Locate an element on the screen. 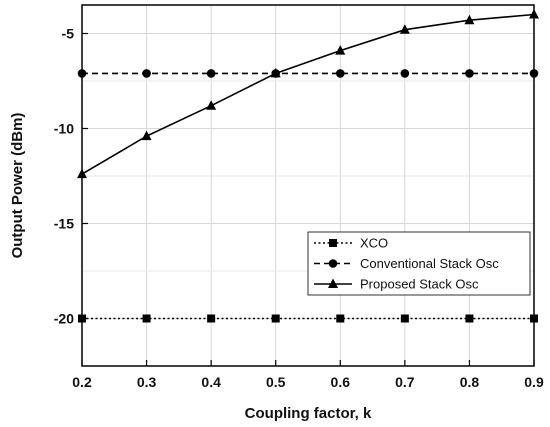 This screenshot has height=427, width=550. legend-item-conventional-stack-osc: Conventional Stack Osc is located at coordinates (406, 263).